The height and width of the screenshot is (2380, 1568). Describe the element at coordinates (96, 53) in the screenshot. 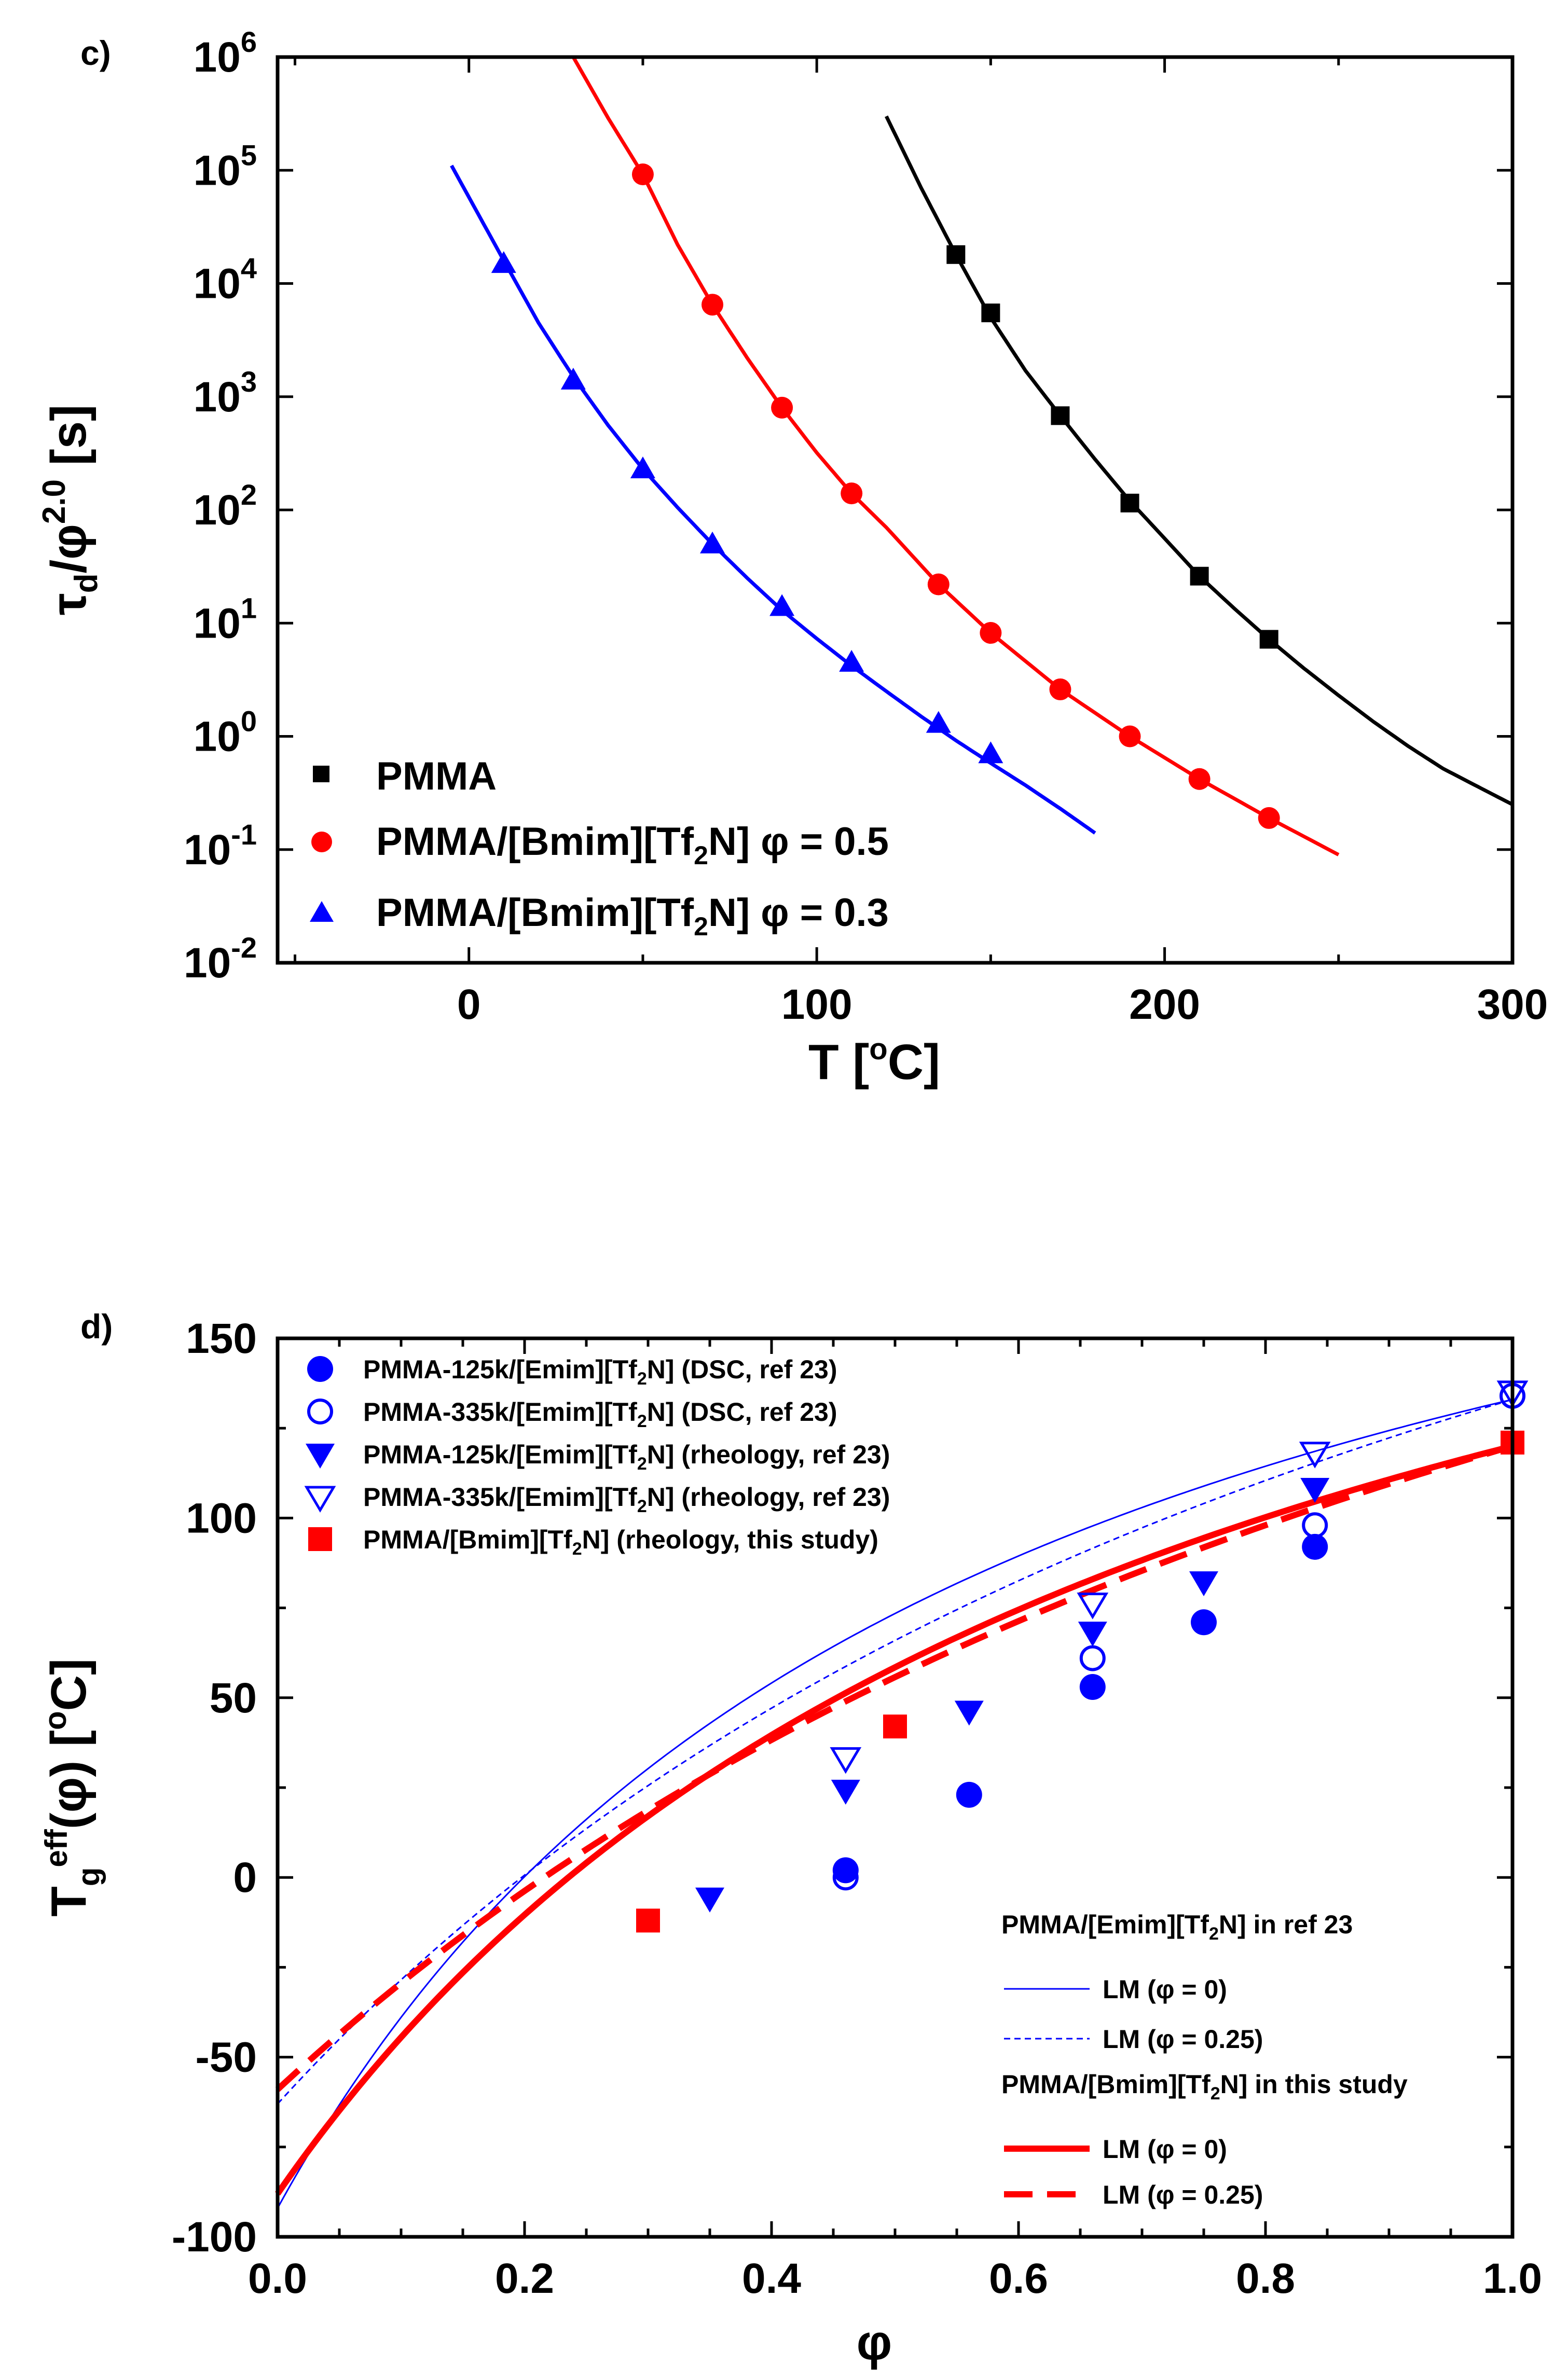

I see `panel-c-label: c)` at that location.